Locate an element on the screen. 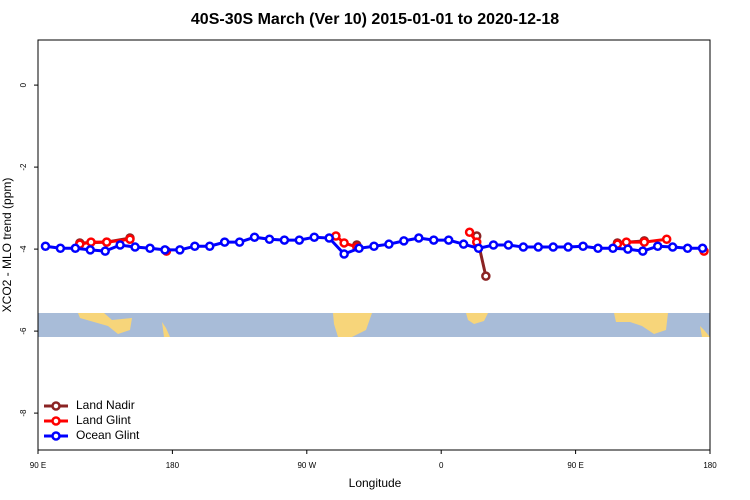 This screenshot has width=750, height=500. series-line is located at coordinates (362, 256).